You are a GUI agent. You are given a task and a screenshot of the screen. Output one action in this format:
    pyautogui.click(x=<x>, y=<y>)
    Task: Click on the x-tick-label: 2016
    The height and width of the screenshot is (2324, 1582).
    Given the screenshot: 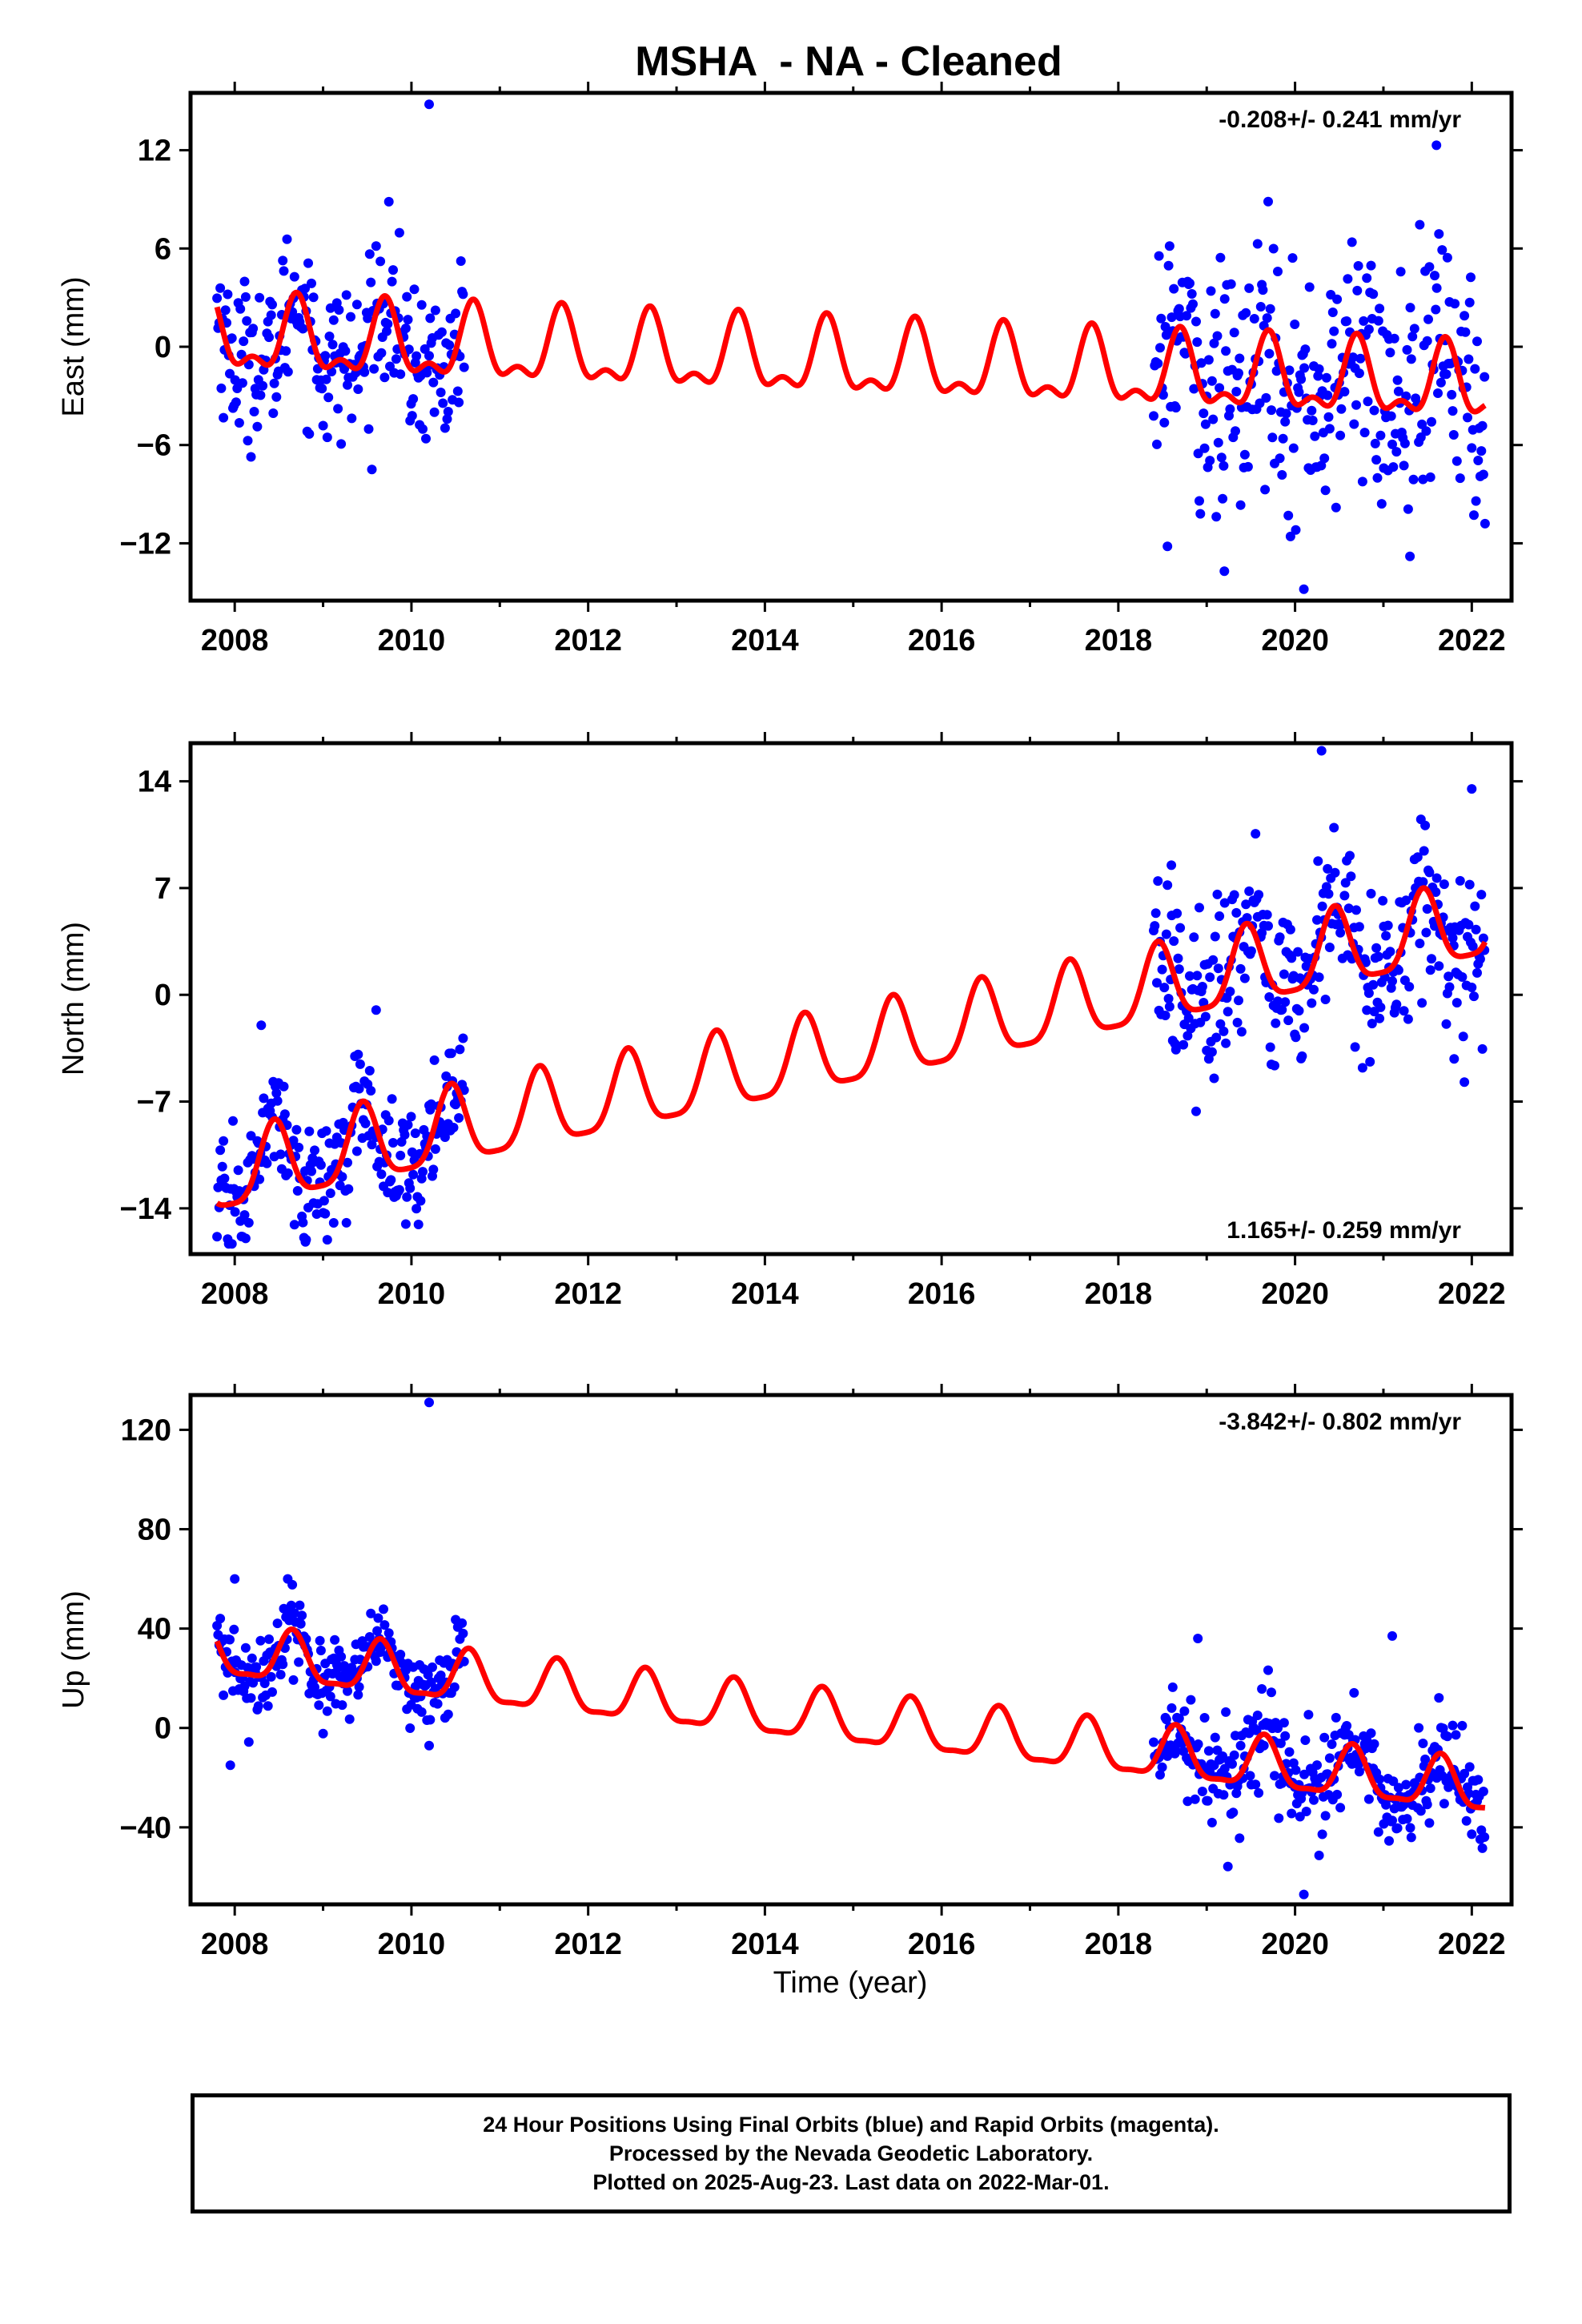 What is the action you would take?
    pyautogui.click(x=942, y=640)
    